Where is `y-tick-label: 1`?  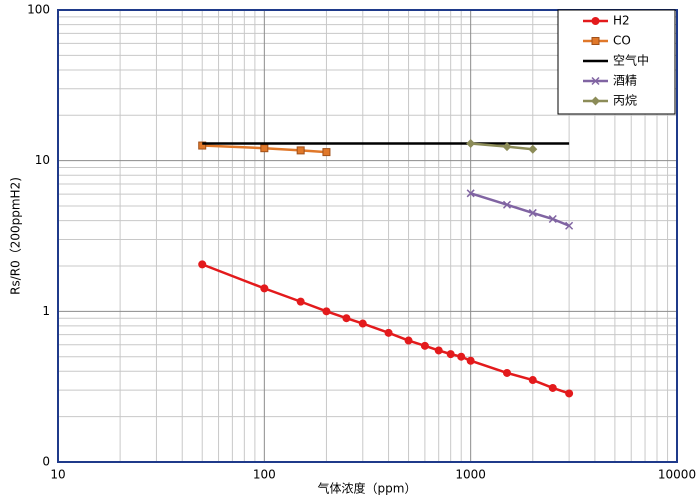
y-tick-label: 1 is located at coordinates (46, 311).